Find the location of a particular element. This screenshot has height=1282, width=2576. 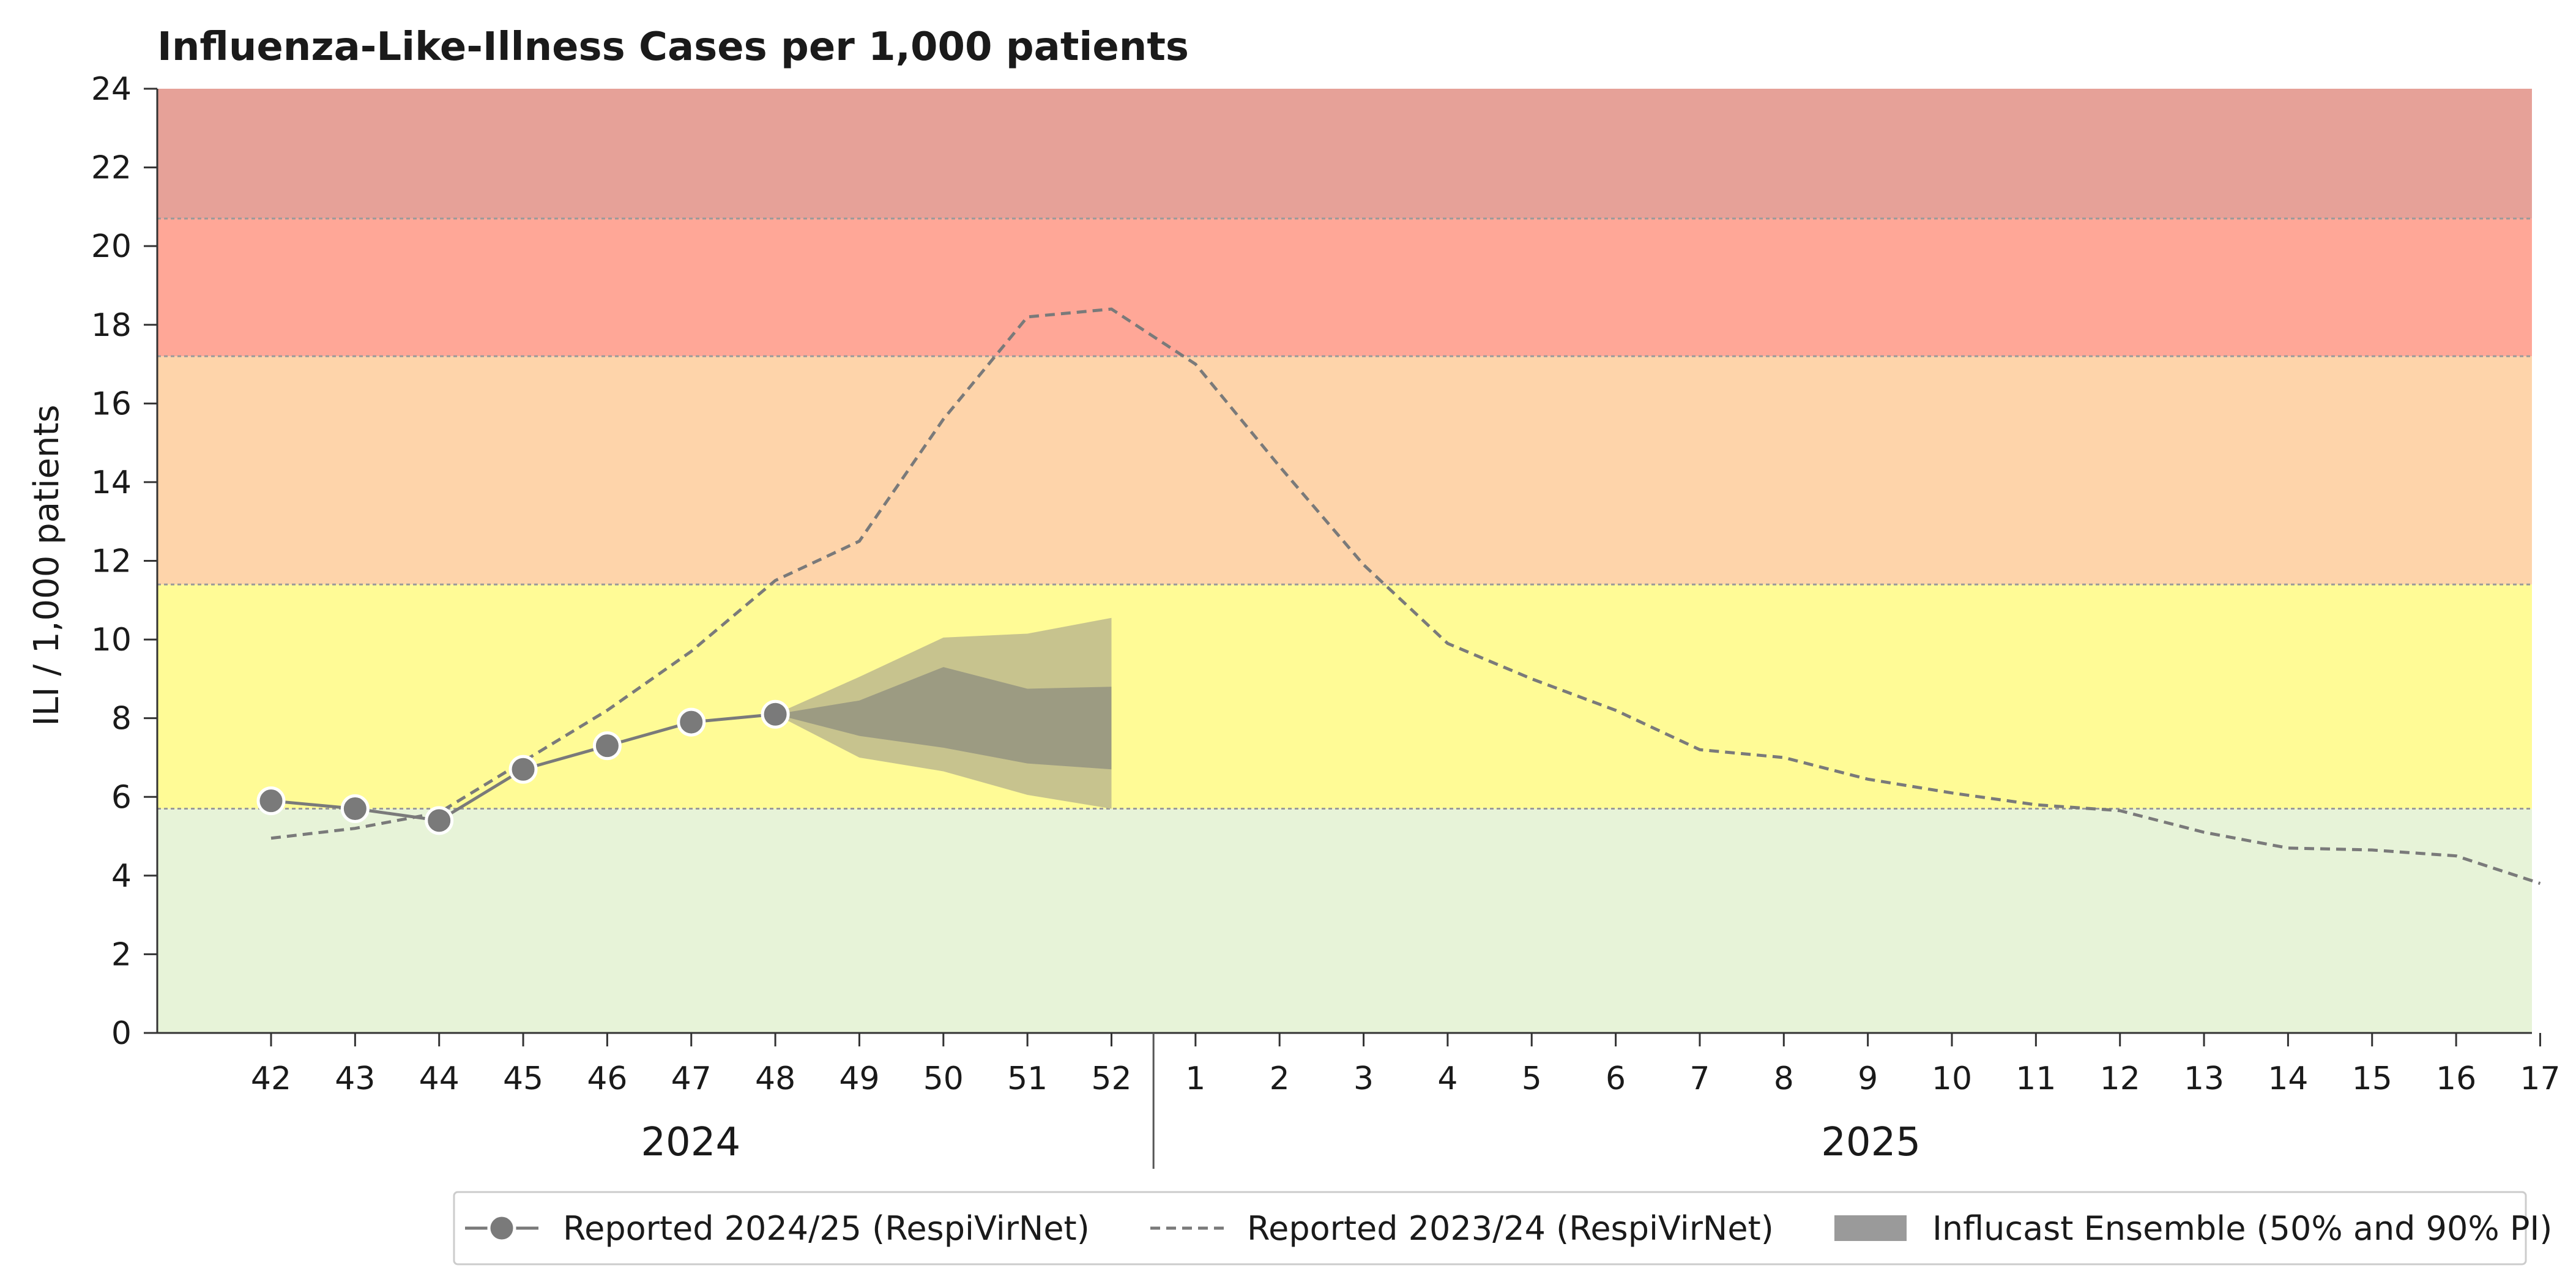

x-tick-label: 45 is located at coordinates (523, 1078).